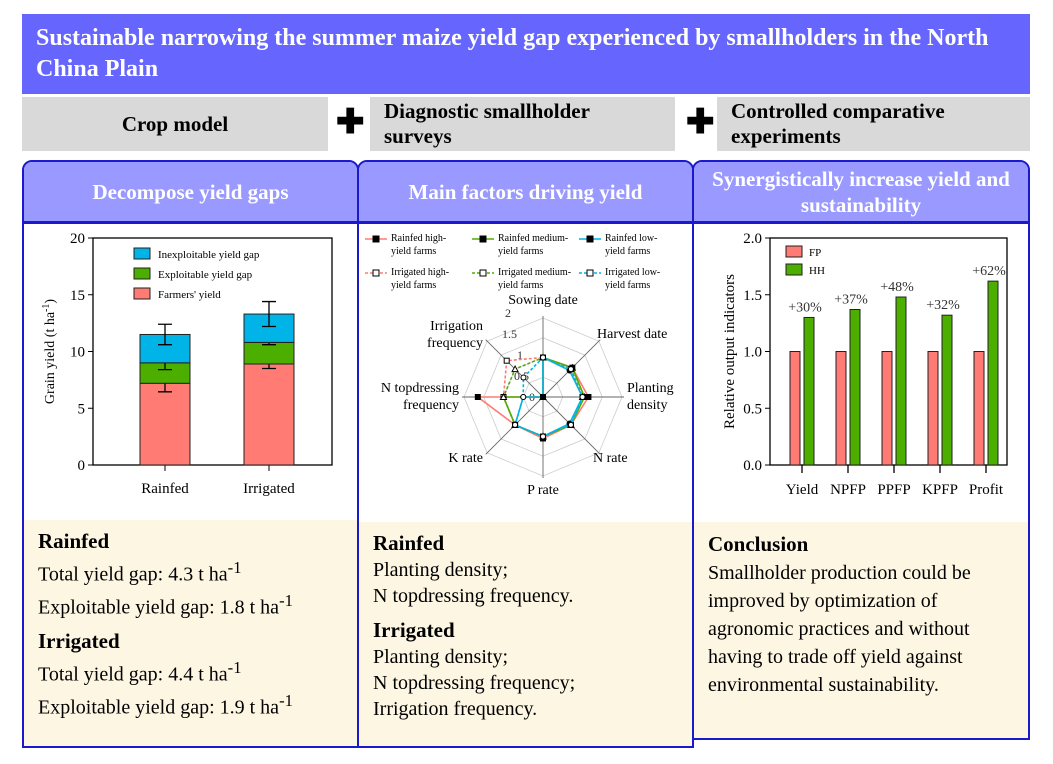  Describe the element at coordinates (986, 490) in the screenshot. I see `x-tick-label: Profit` at that location.